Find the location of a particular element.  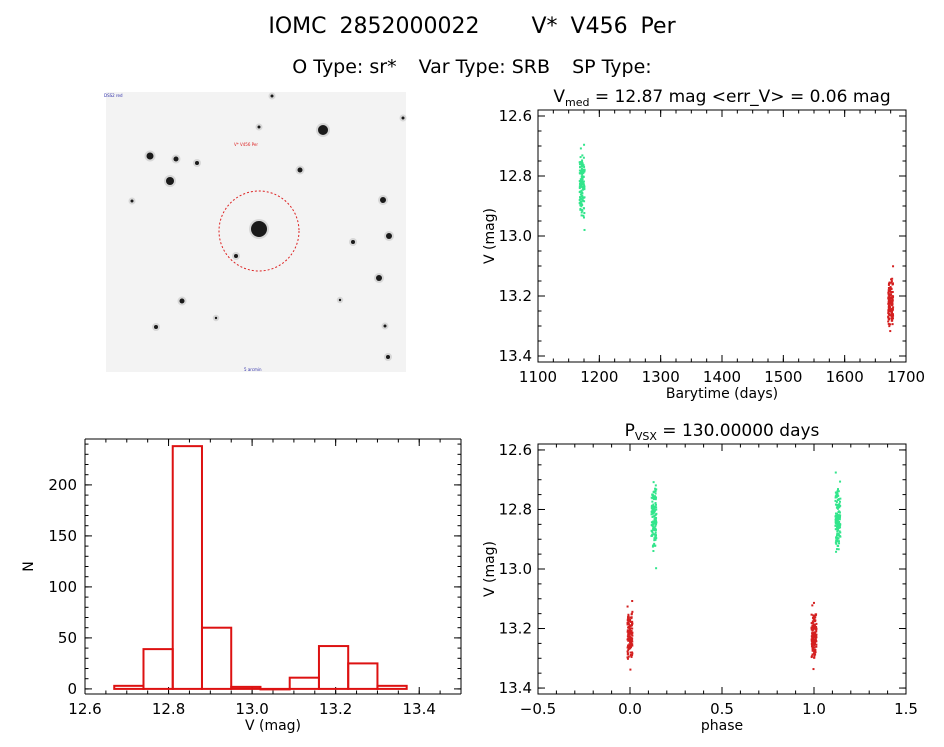

y-tick-label: 12.6 is located at coordinates (515, 116).